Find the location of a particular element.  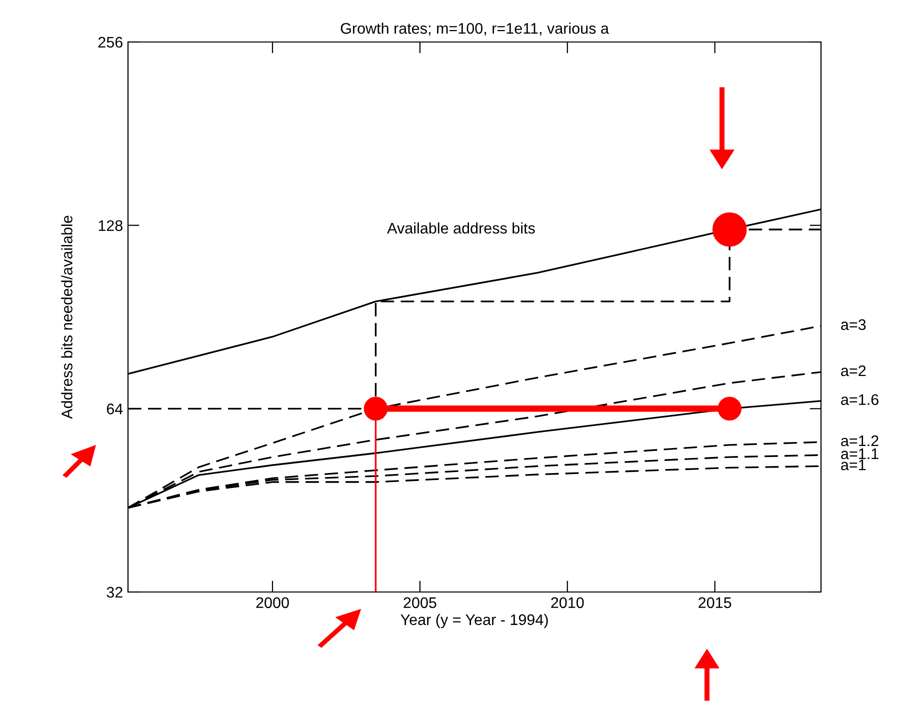

x-tick-label: 2000 is located at coordinates (272, 602).